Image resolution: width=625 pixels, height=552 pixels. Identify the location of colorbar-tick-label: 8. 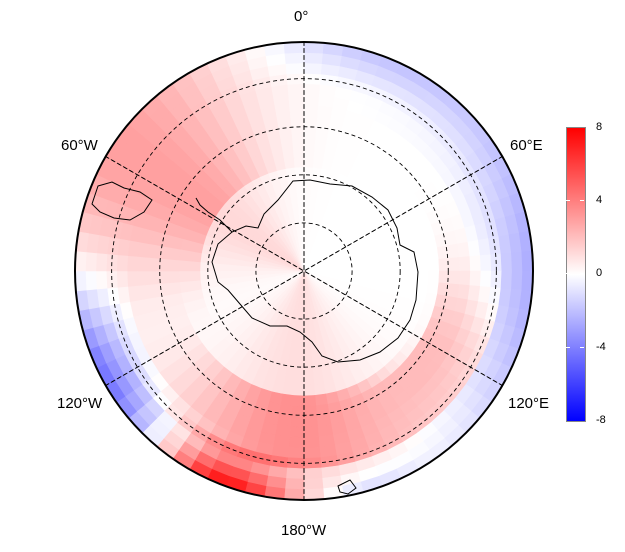
(599, 127).